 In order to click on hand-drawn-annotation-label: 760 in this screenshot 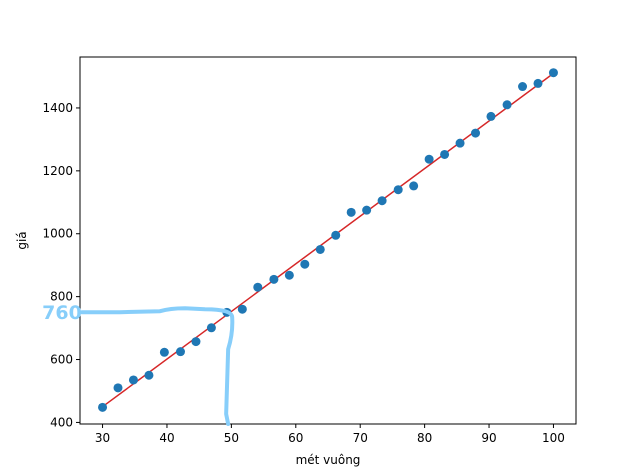, I will do `click(62, 313)`.